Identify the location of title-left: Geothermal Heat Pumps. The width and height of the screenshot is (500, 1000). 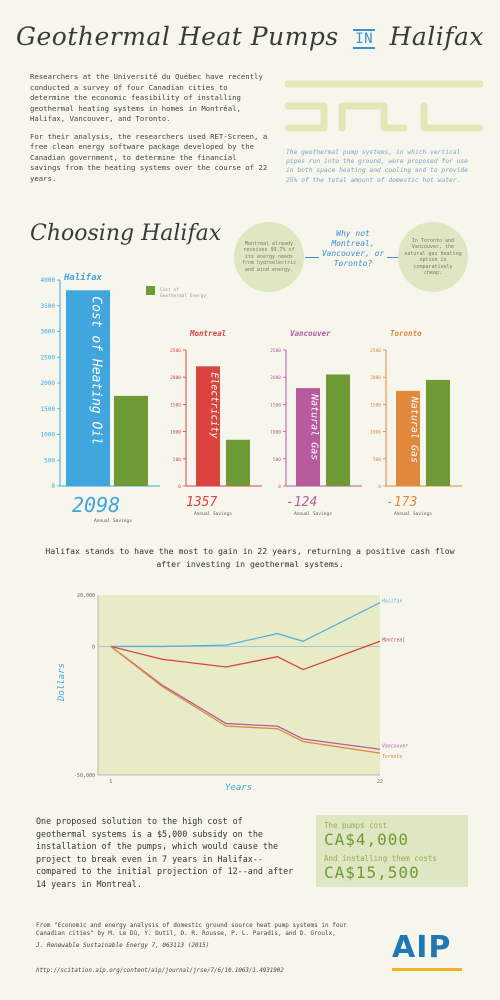
(177, 36).